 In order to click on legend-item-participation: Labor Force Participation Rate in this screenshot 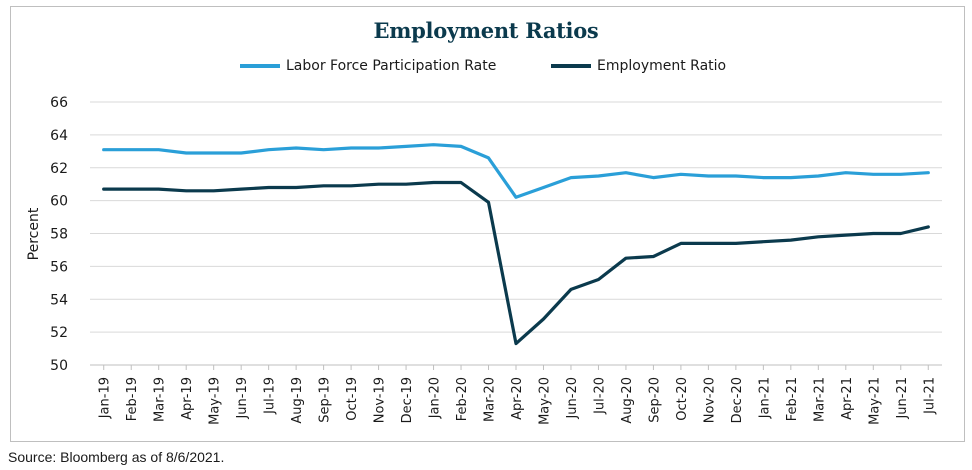, I will do `click(368, 66)`.